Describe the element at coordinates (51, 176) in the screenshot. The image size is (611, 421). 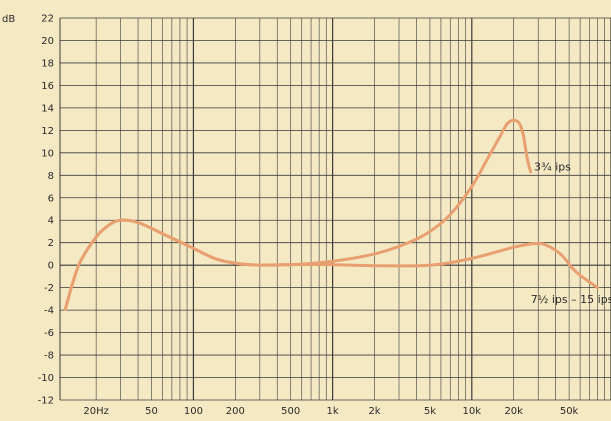
I see `y-tick-label: 8` at that location.